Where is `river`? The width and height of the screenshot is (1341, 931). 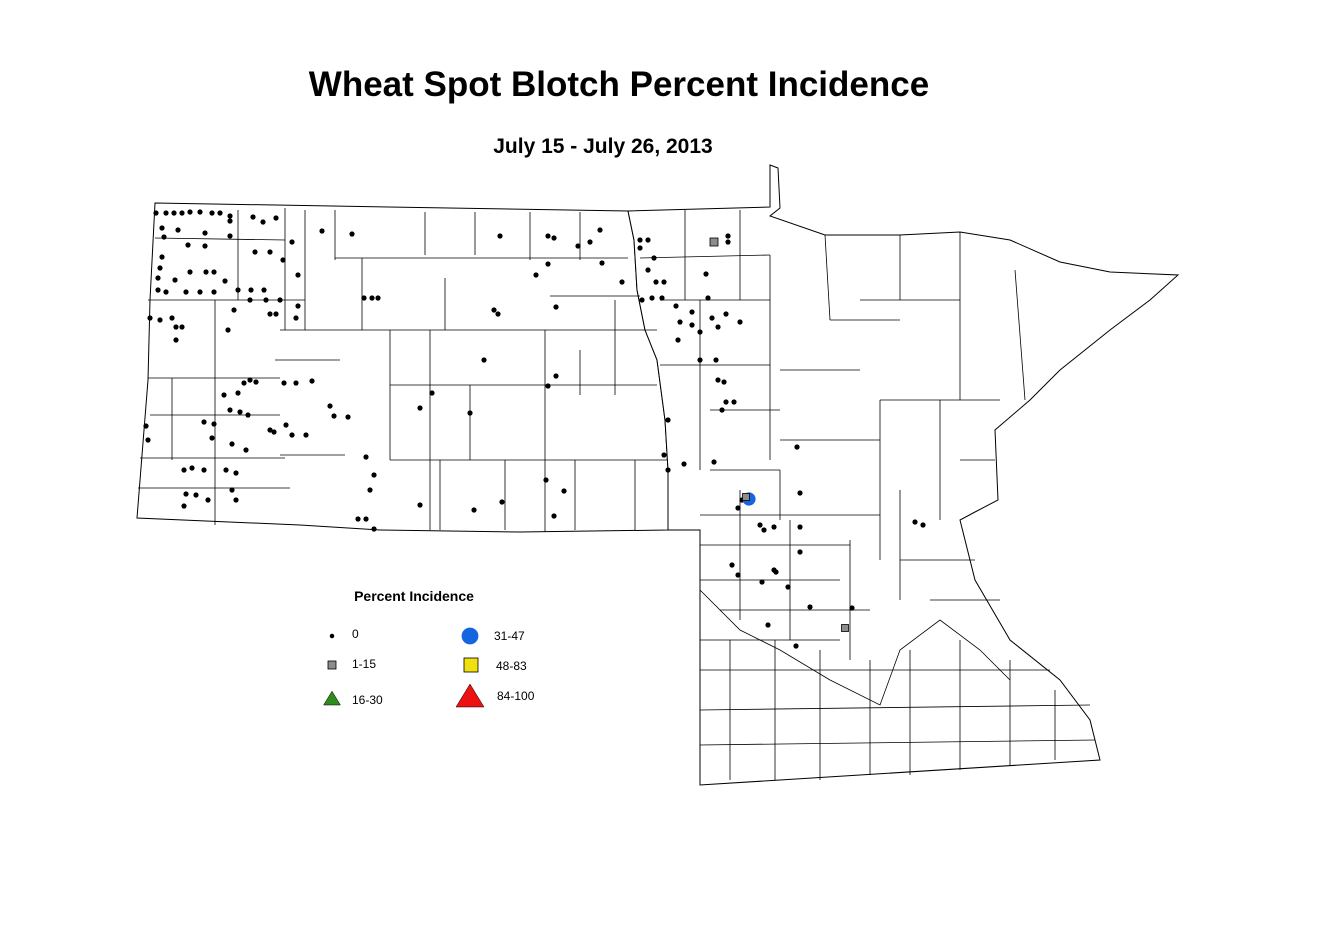
river is located at coordinates (855, 647).